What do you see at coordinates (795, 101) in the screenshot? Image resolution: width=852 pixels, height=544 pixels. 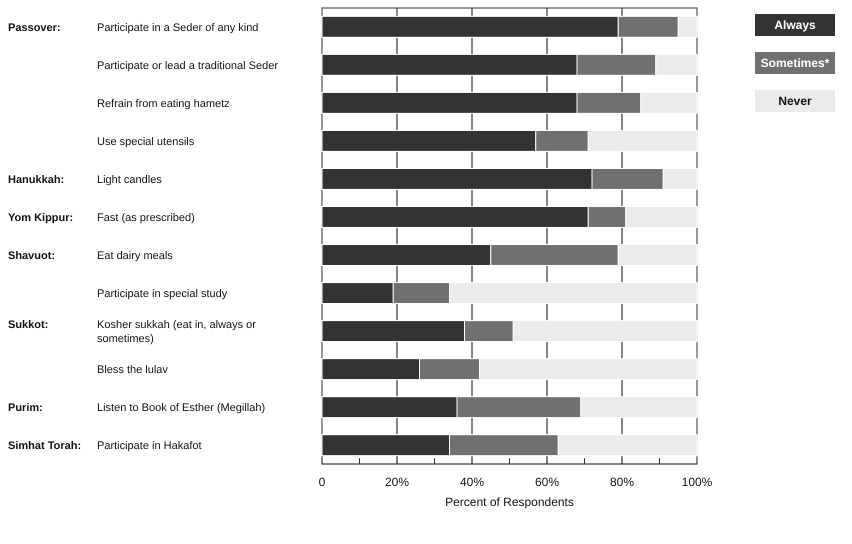 I see `text: Never` at bounding box center [795, 101].